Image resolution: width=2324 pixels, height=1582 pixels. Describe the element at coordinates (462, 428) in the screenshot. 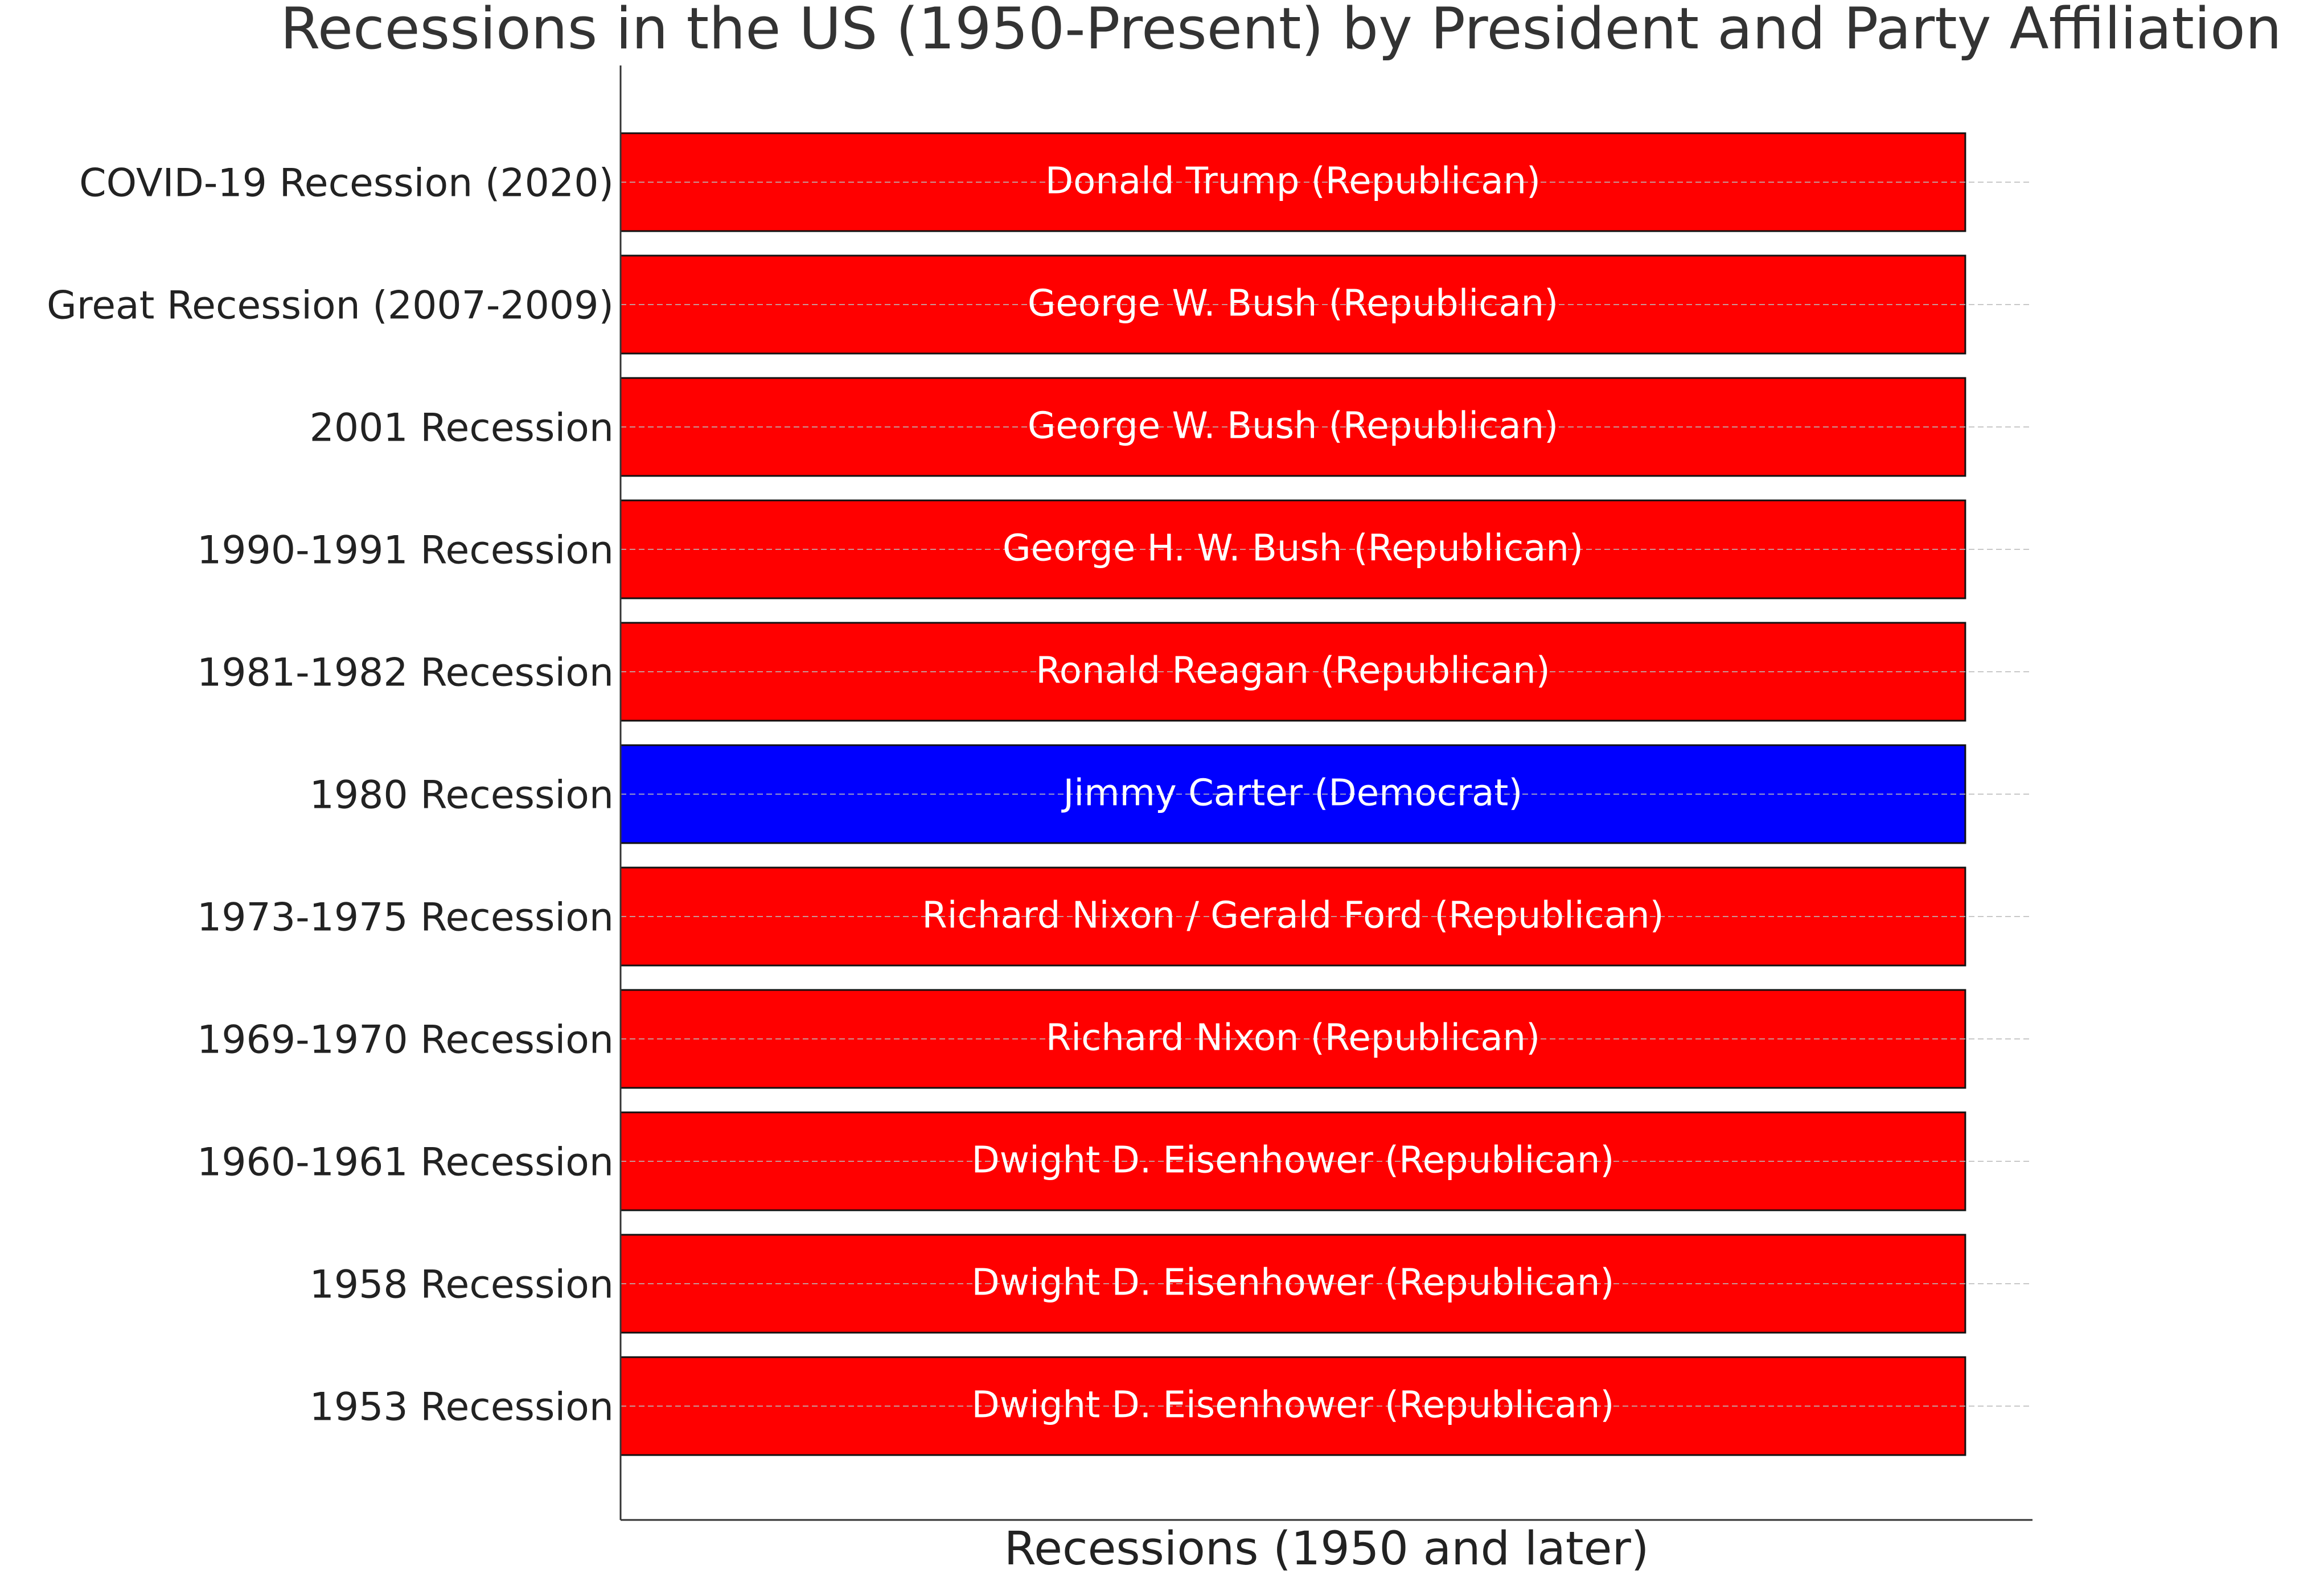

I see `y-tick-label: 2001 Recession` at that location.